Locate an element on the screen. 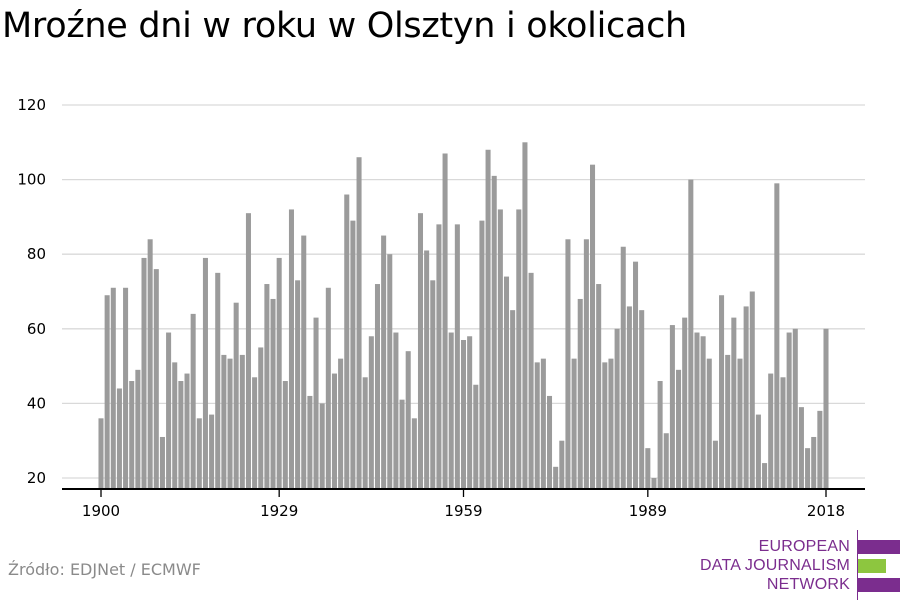 Image resolution: width=900 pixels, height=600 pixels. bar-1921 is located at coordinates (230, 423).